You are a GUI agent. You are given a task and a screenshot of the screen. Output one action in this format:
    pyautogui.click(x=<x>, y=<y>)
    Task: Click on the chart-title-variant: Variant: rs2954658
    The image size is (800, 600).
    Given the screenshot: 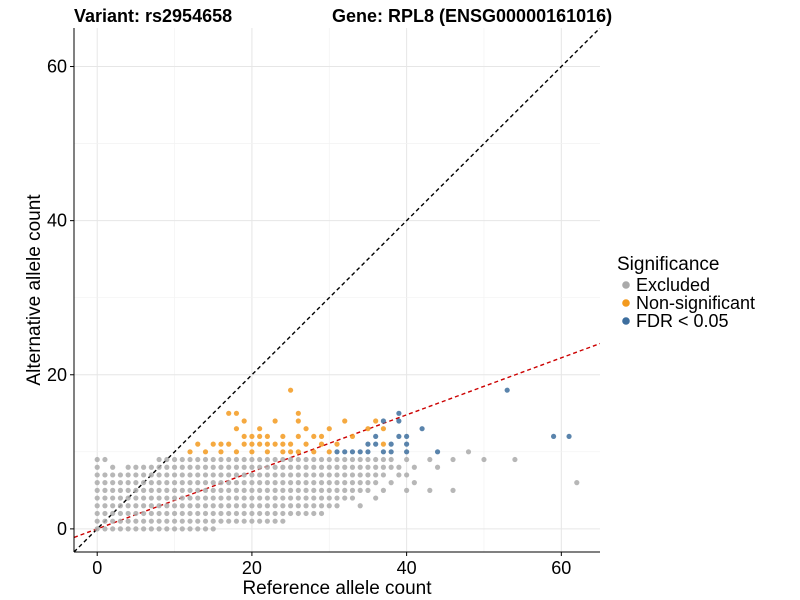 What is the action you would take?
    pyautogui.click(x=153, y=16)
    